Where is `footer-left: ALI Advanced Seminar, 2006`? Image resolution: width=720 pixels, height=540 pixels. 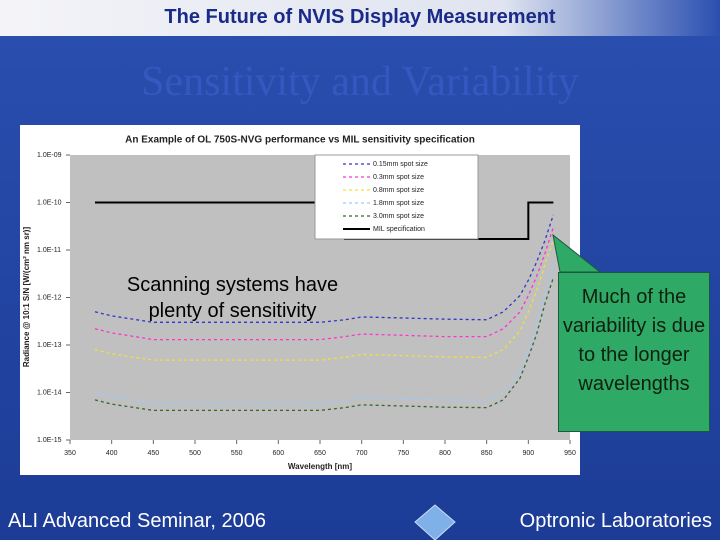 footer-left: ALI Advanced Seminar, 2006 is located at coordinates (137, 521).